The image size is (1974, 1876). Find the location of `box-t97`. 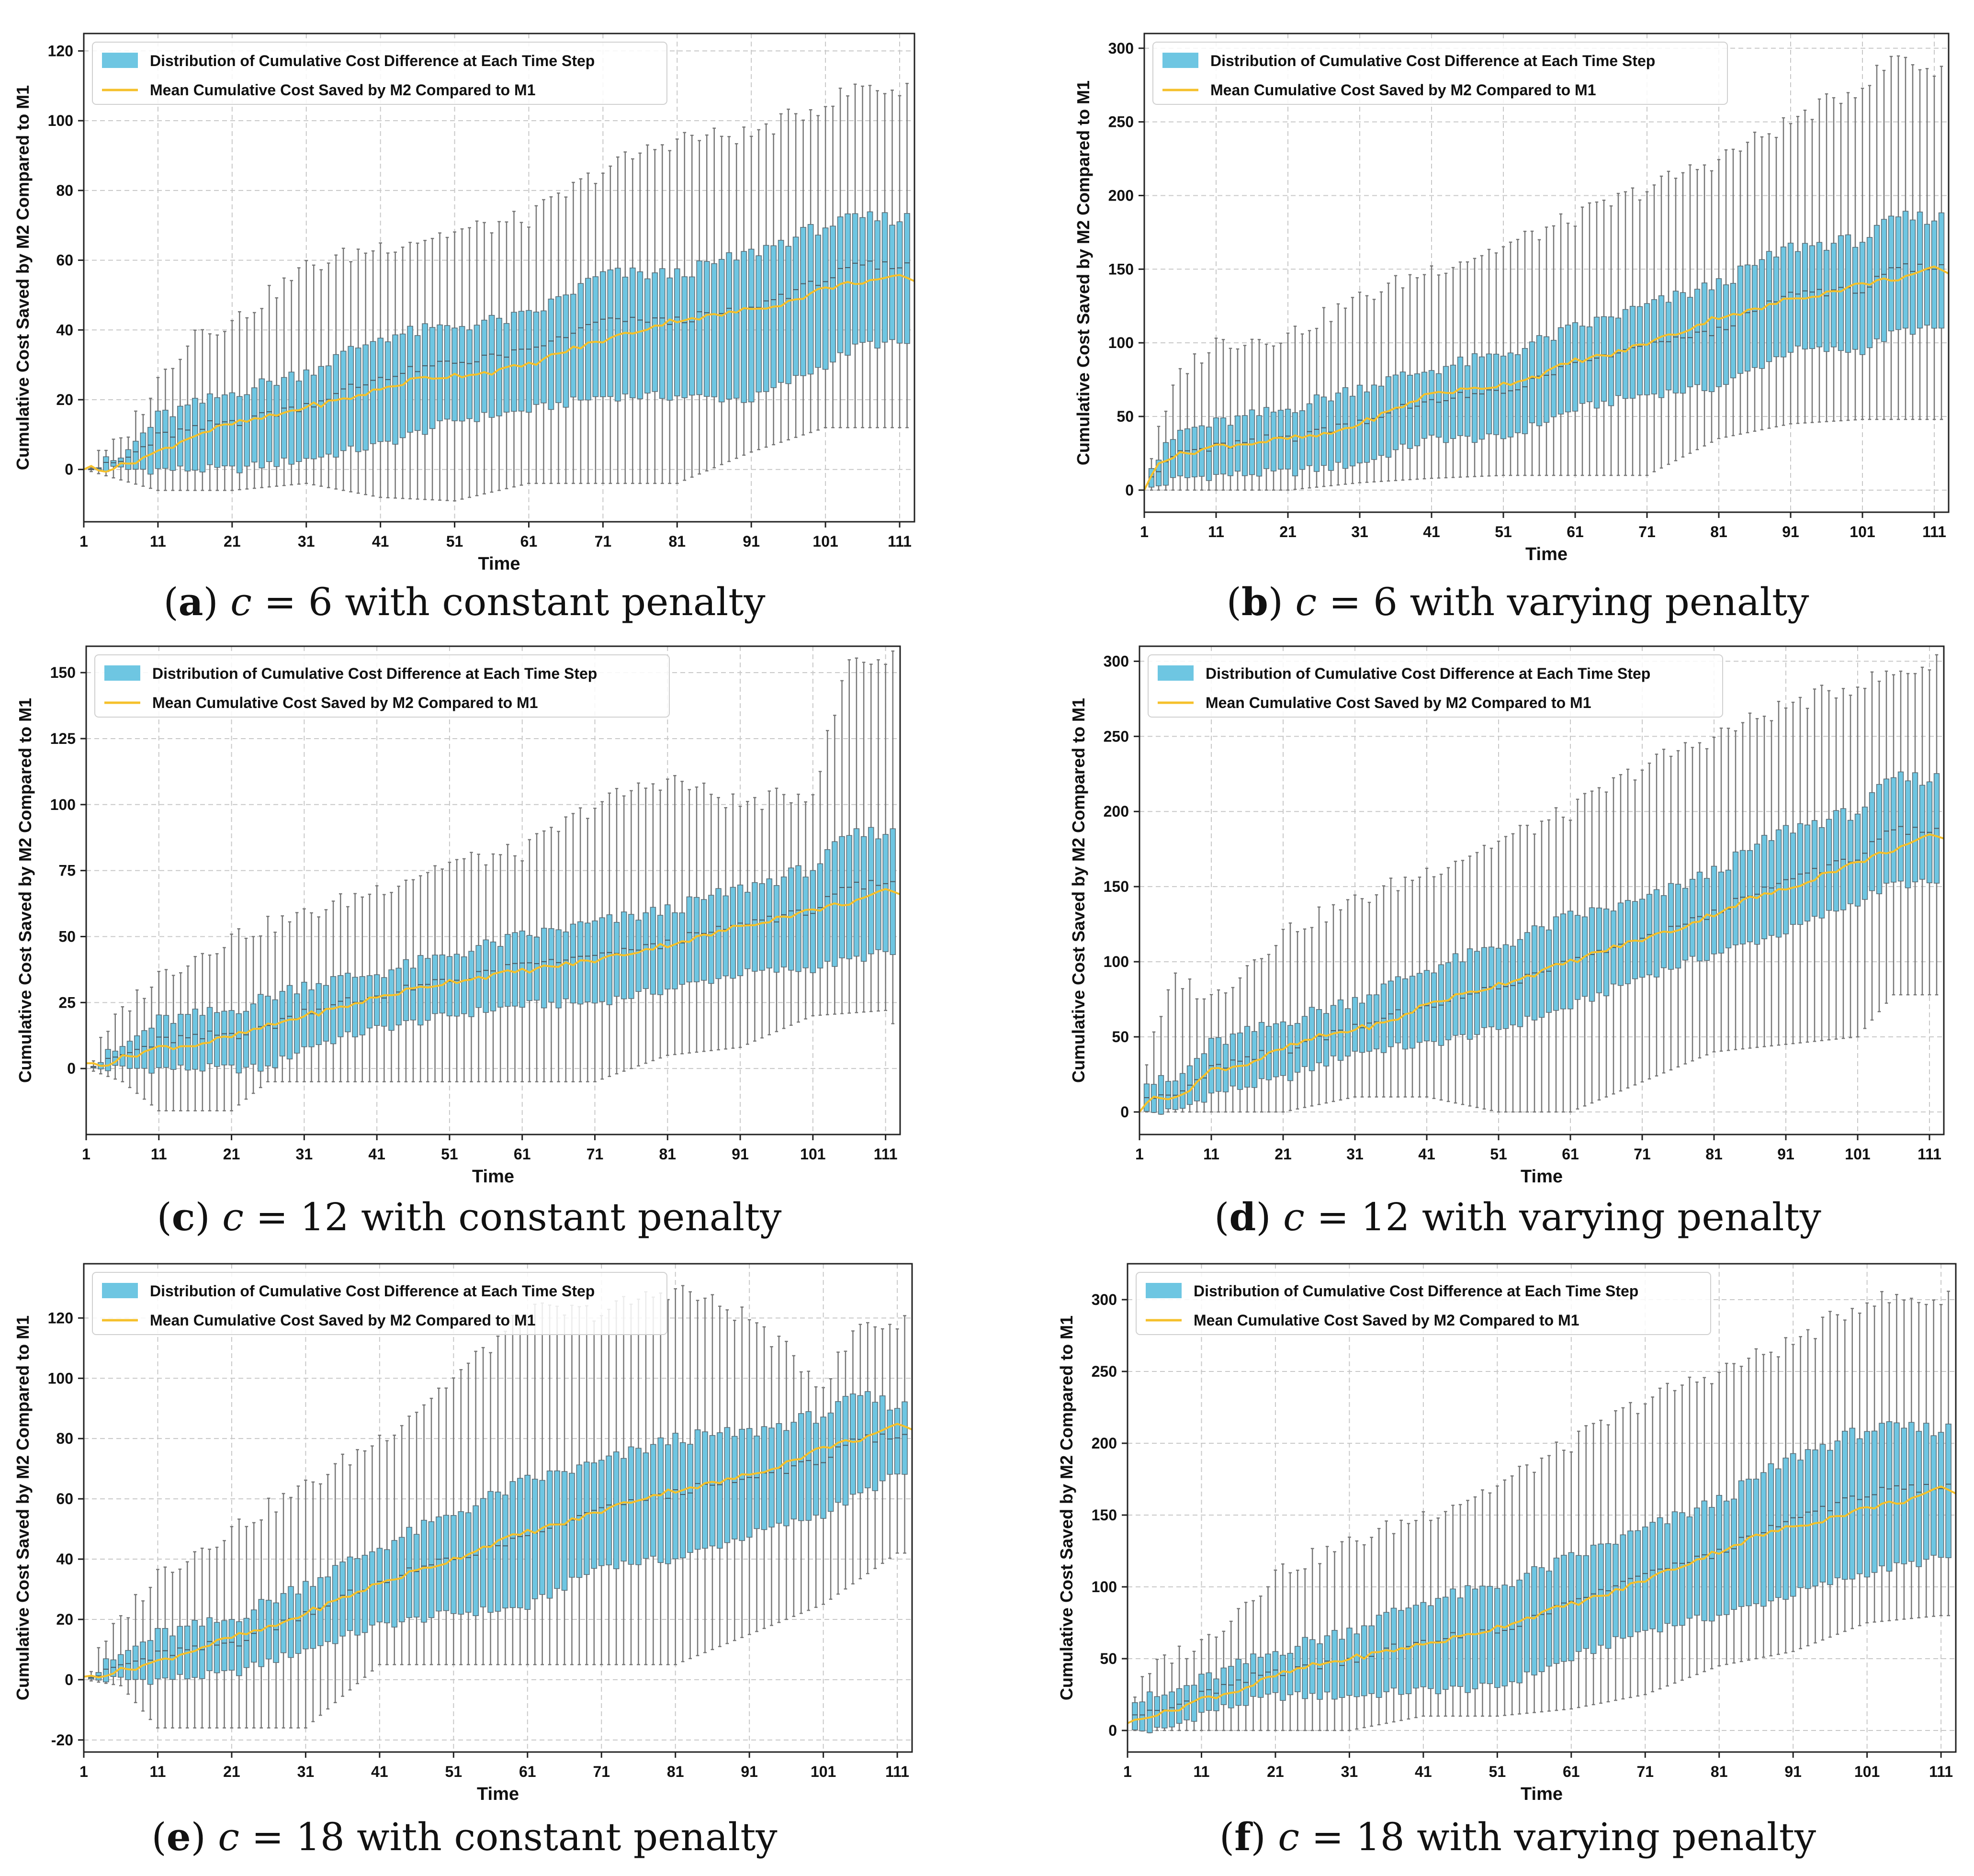

box-t97 is located at coordinates (795, 275).